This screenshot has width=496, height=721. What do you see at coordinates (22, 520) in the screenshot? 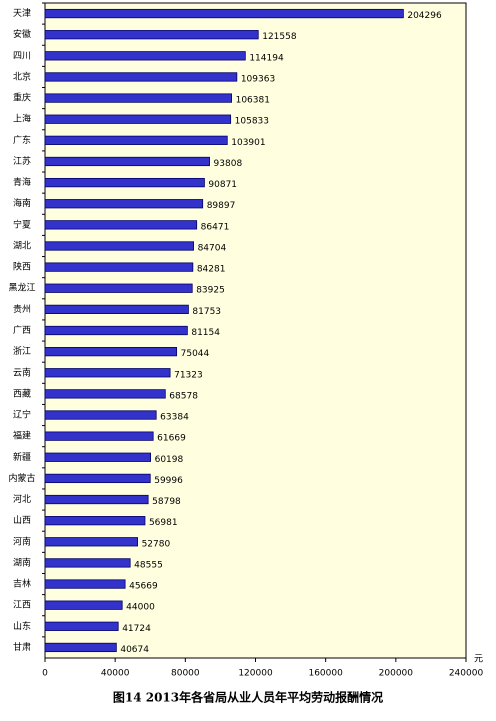
I see `y-tick-label: 山西` at bounding box center [22, 520].